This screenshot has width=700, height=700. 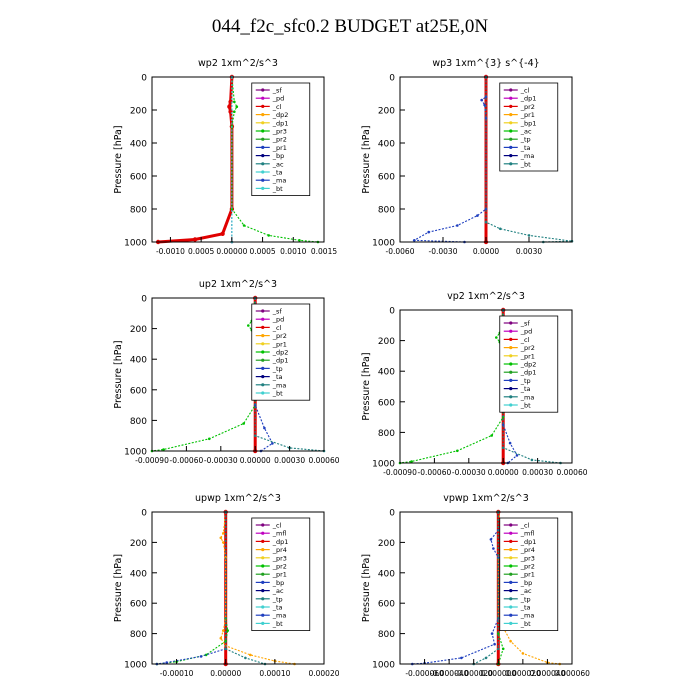 What do you see at coordinates (277, 394) in the screenshot?
I see `legend-entry: _bt` at bounding box center [277, 394].